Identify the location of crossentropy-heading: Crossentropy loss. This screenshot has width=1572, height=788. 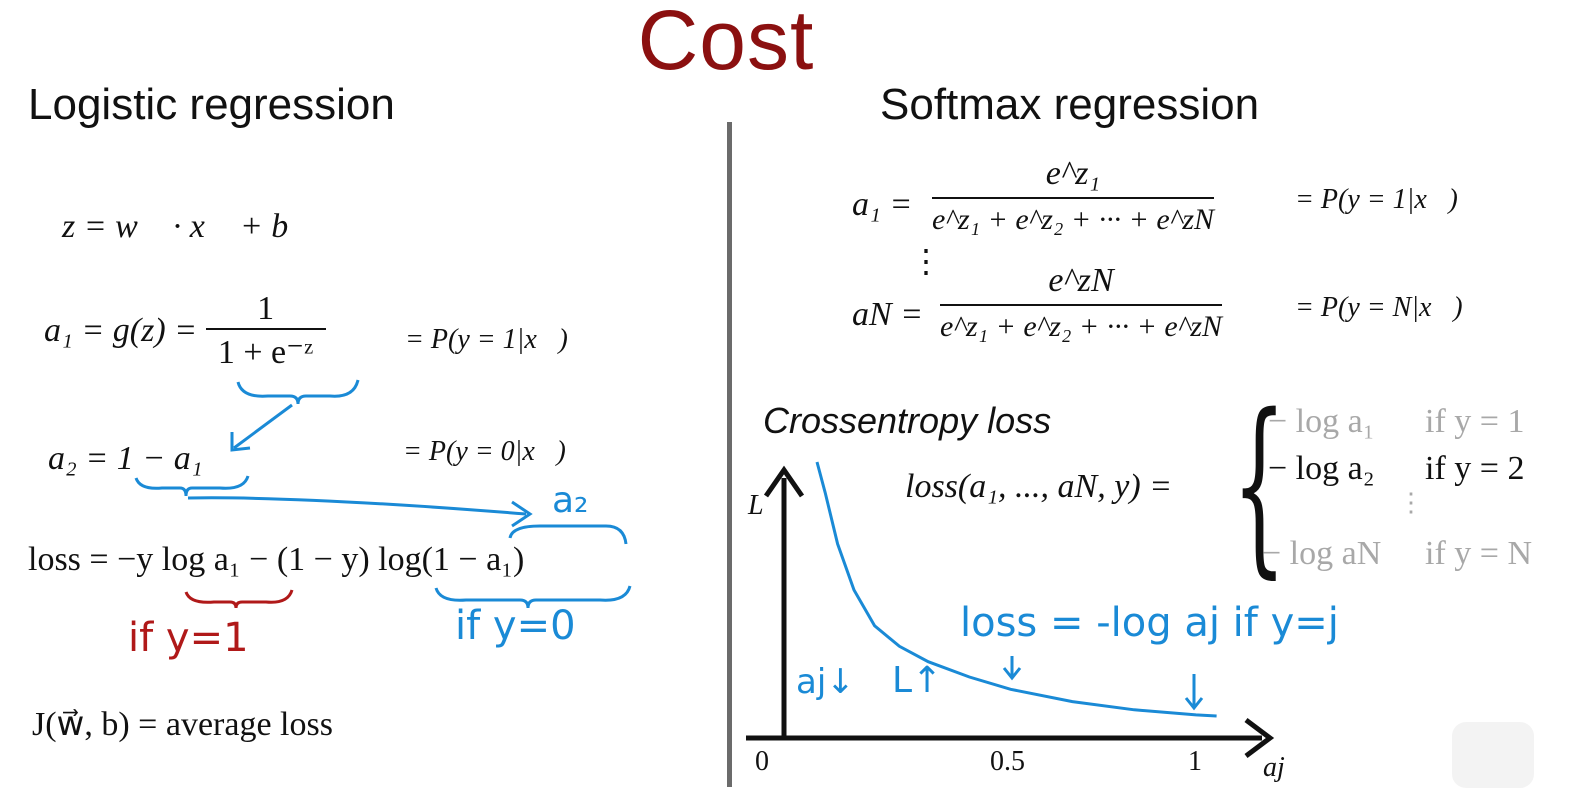
(907, 420).